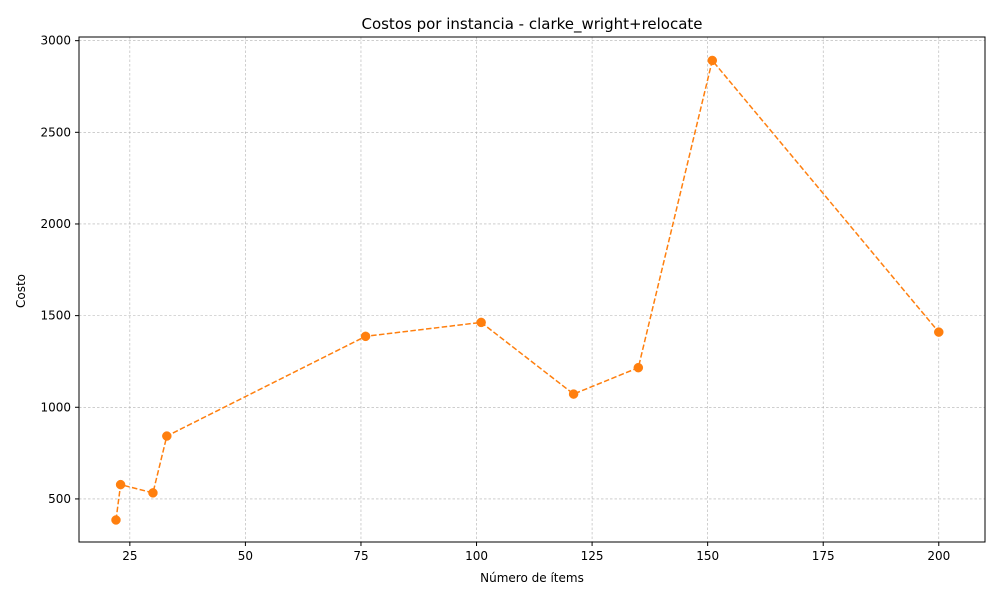  I want to click on x-tick-label: 150, so click(707, 556).